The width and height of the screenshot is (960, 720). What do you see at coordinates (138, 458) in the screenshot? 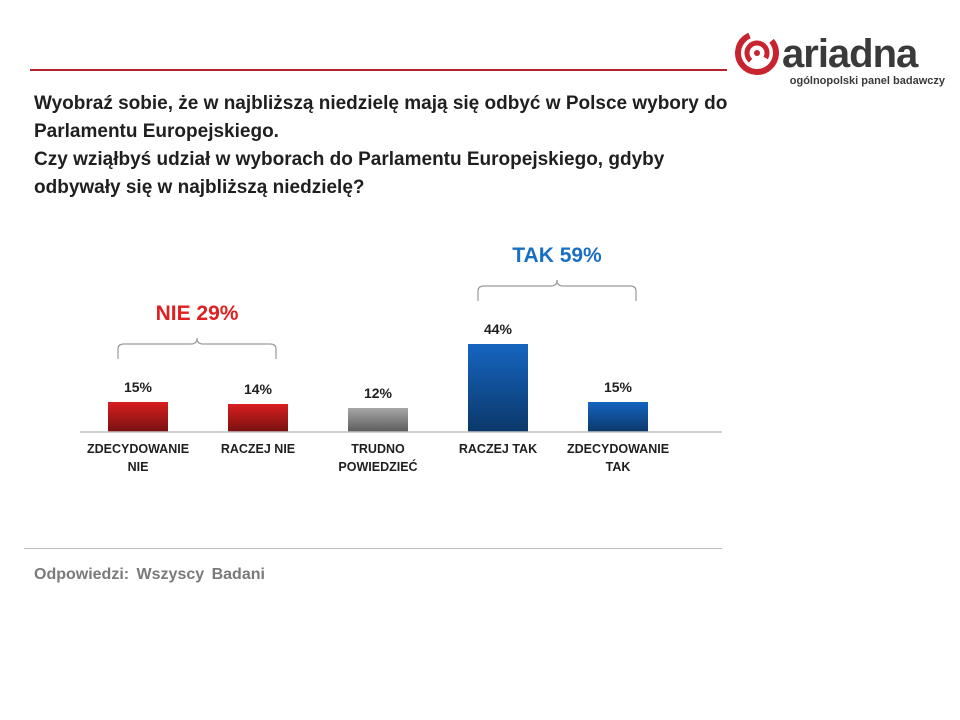
I see `category-label: ZDECYDOWANIE NIE` at bounding box center [138, 458].